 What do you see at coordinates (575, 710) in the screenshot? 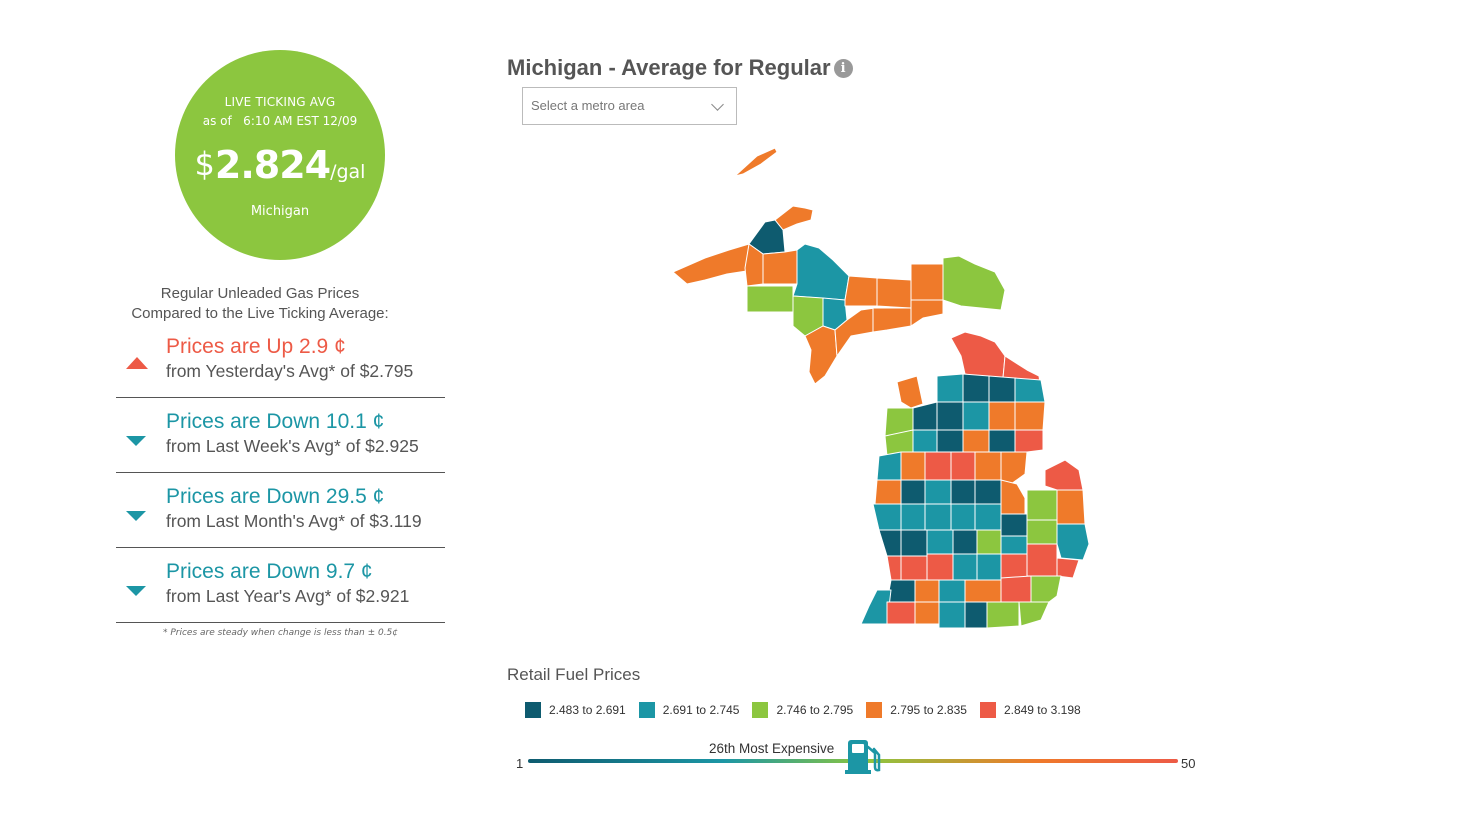
I see `legend-item: 2.483 to 2.691` at bounding box center [575, 710].